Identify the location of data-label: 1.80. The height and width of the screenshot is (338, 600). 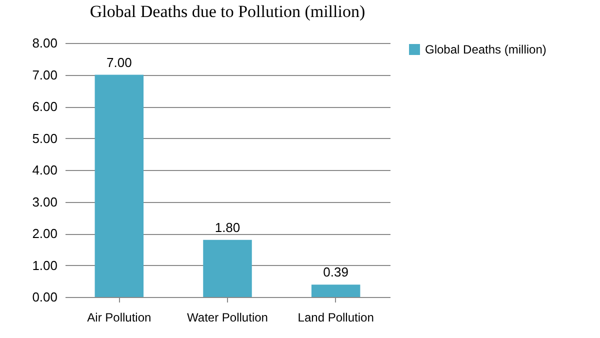
(227, 227).